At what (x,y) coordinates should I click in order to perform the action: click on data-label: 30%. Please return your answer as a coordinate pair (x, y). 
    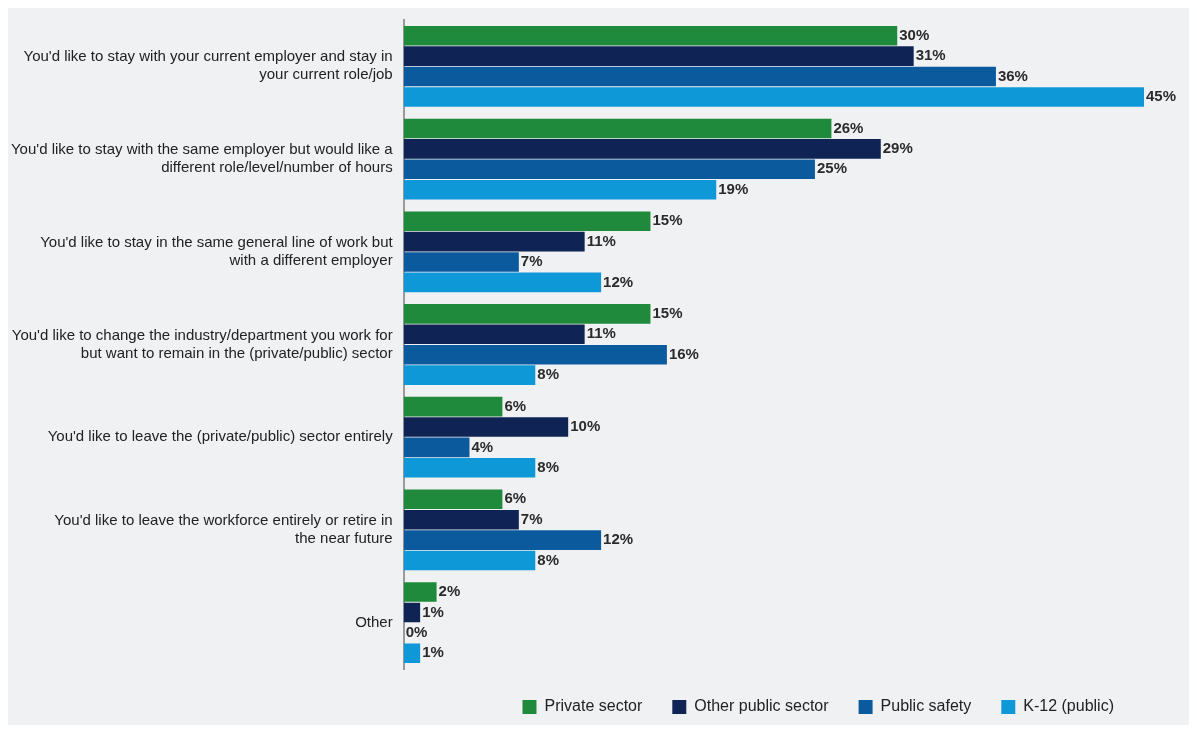
    Looking at the image, I should click on (914, 34).